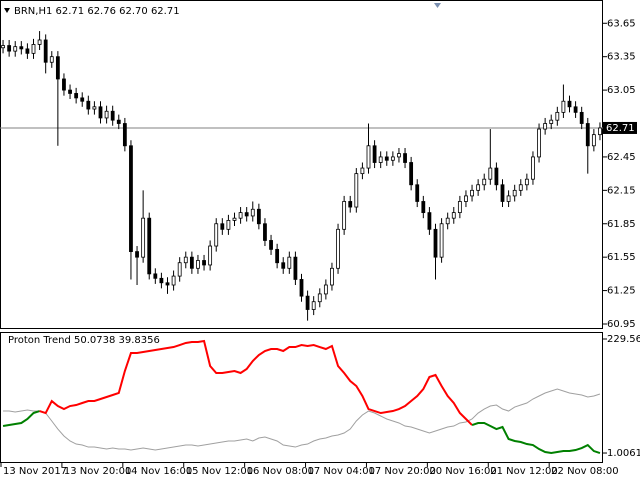 The height and width of the screenshot is (480, 640). Describe the element at coordinates (97, 11) in the screenshot. I see `chart-title: BRN,H1 62.71 62.76 62.70 62.71` at that location.